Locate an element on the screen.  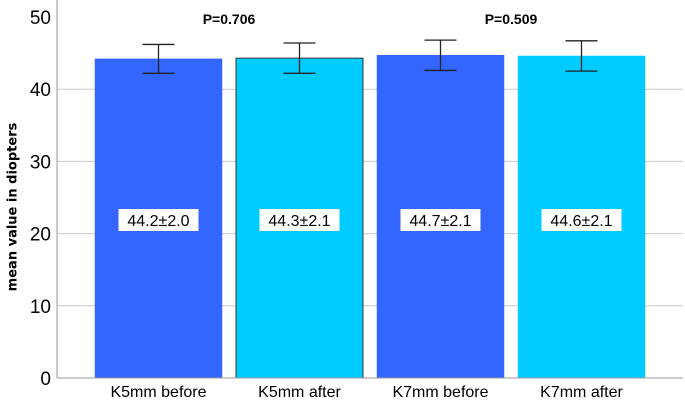
x-tick-label: K5mm after is located at coordinates (299, 392).